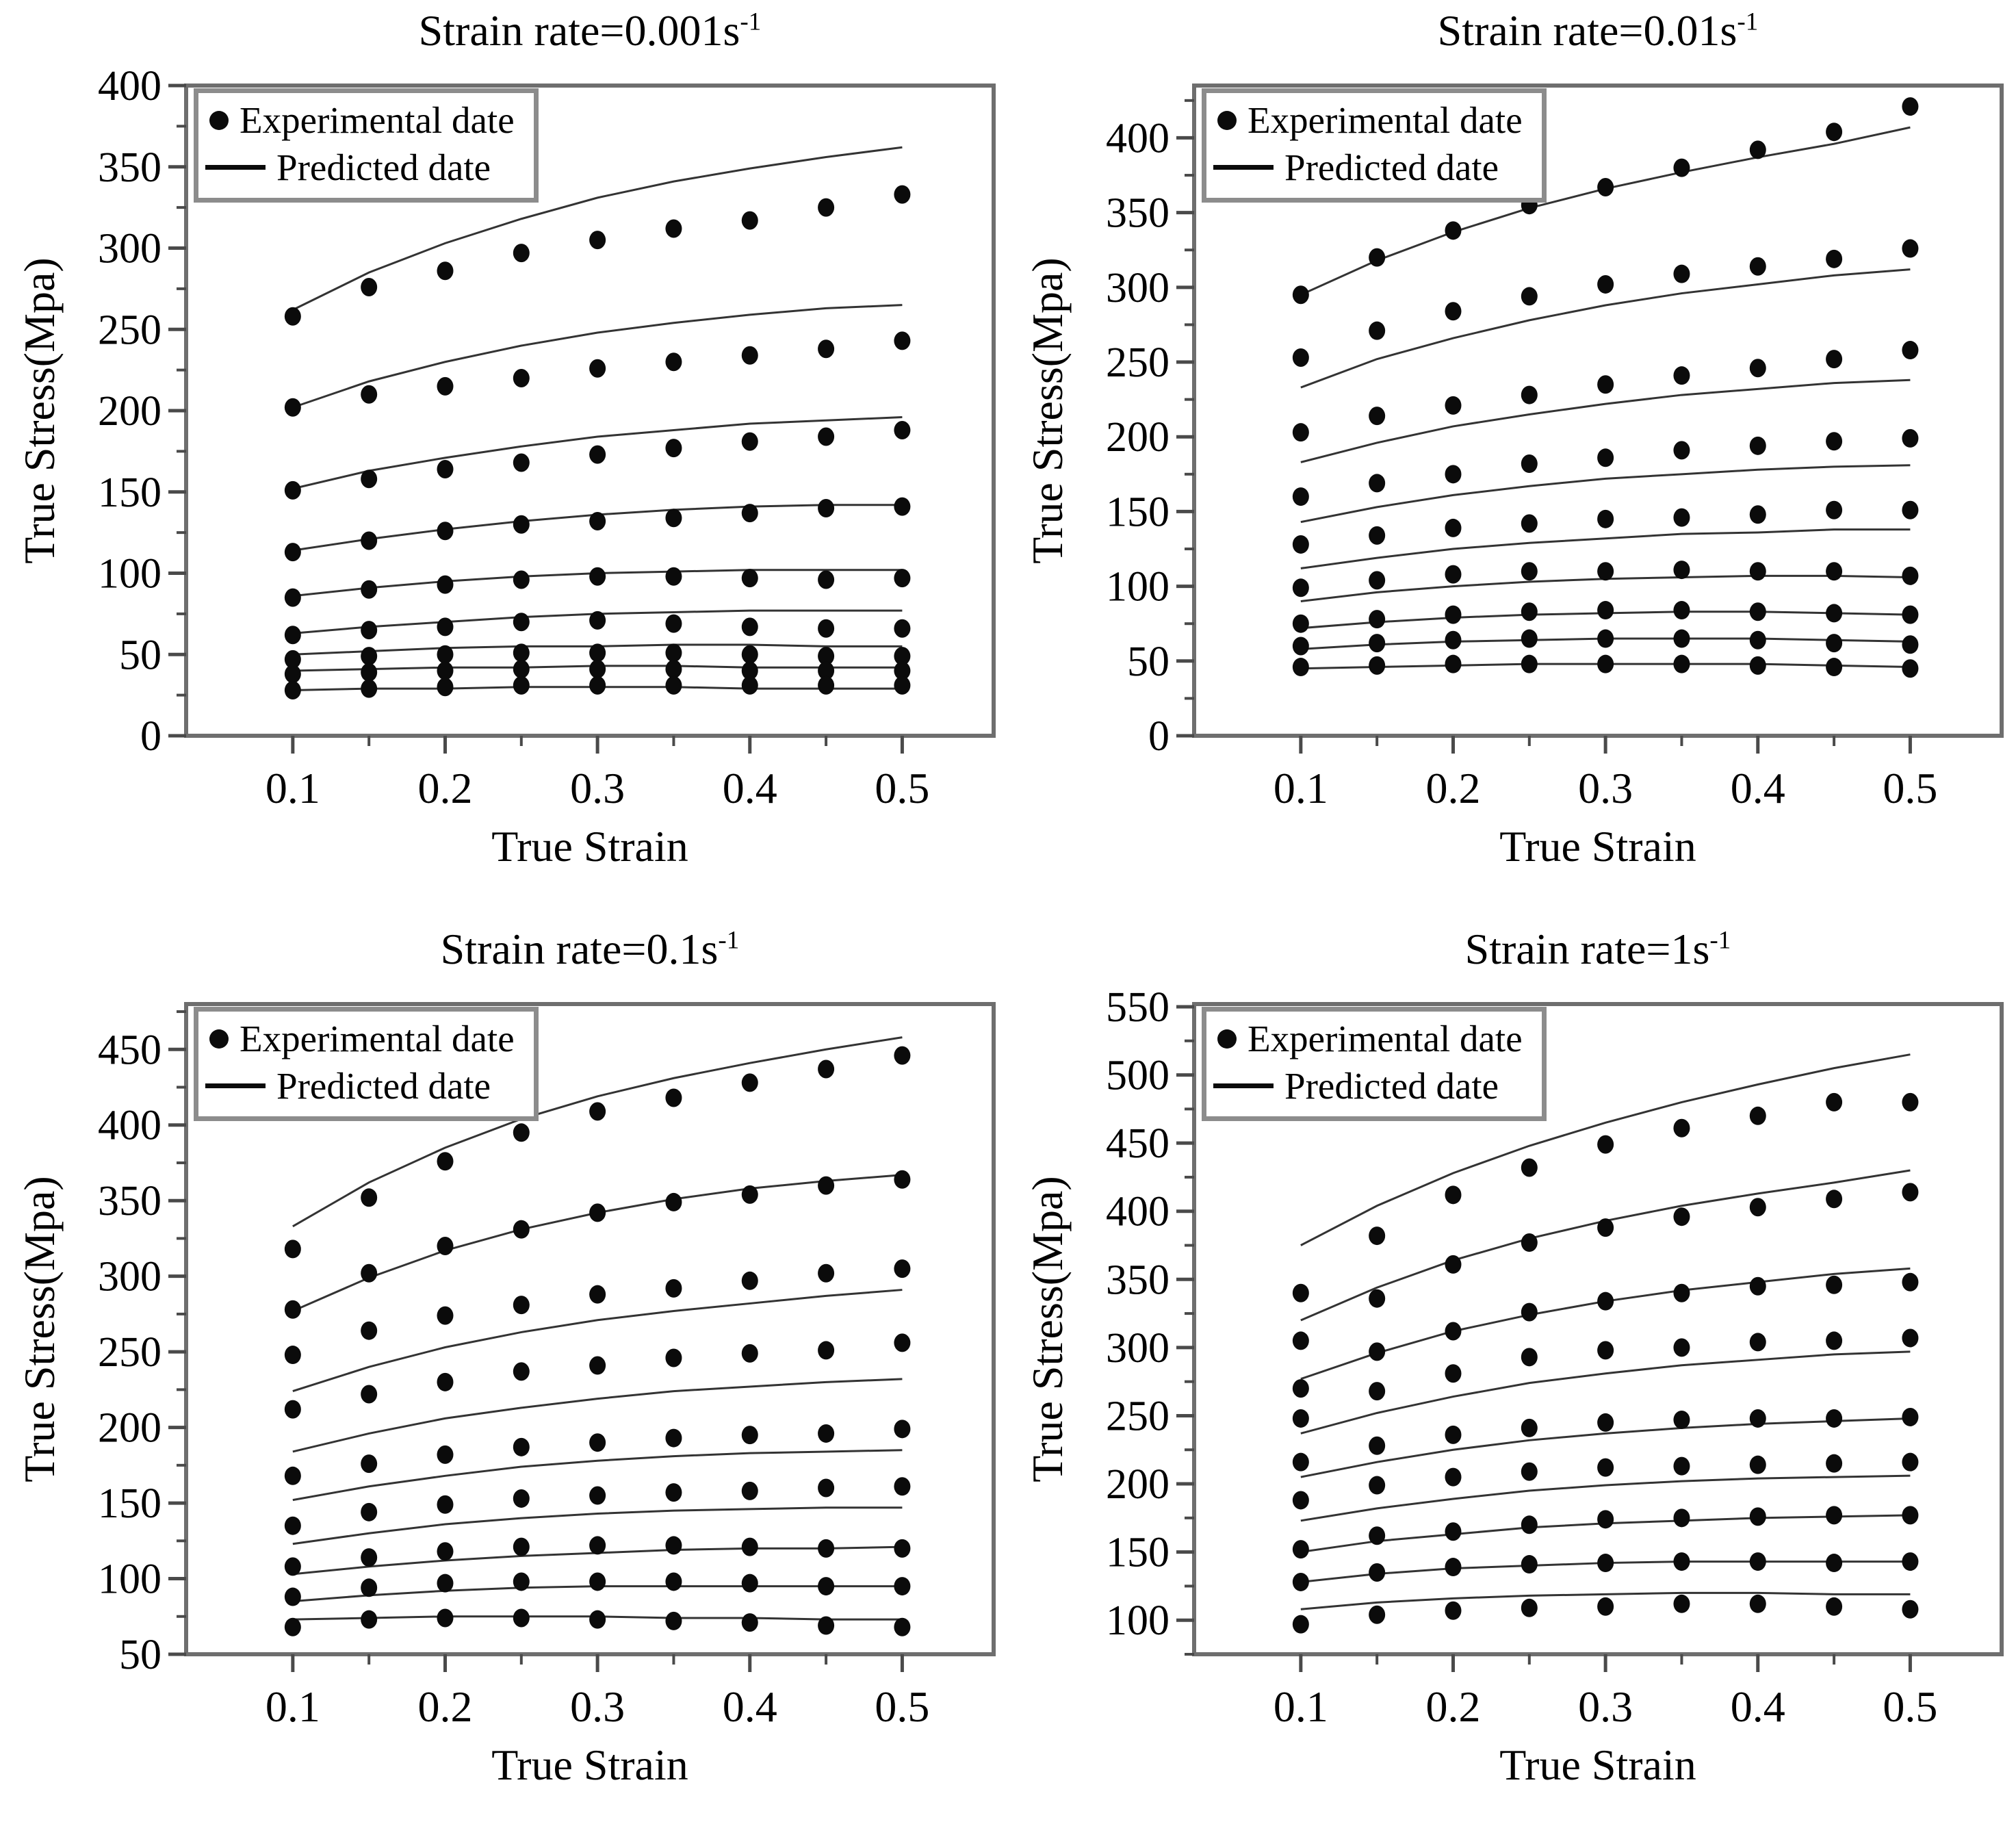 The image size is (2016, 1837). Describe the element at coordinates (1301, 1706) in the screenshot. I see `x-tick-label: 0.1` at that location.